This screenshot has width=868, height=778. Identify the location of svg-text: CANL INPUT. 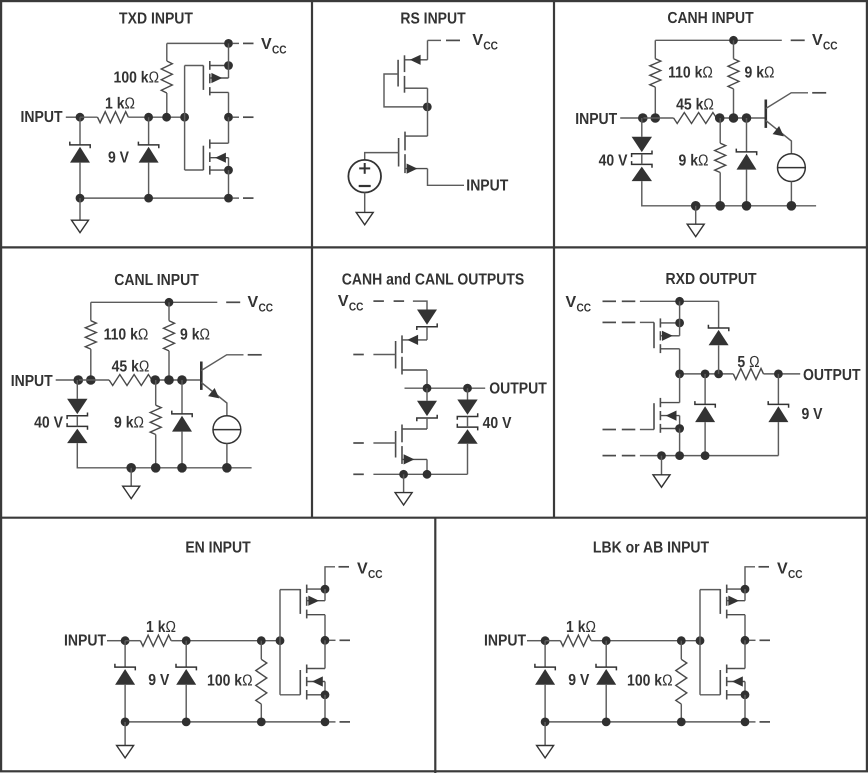
(156, 280).